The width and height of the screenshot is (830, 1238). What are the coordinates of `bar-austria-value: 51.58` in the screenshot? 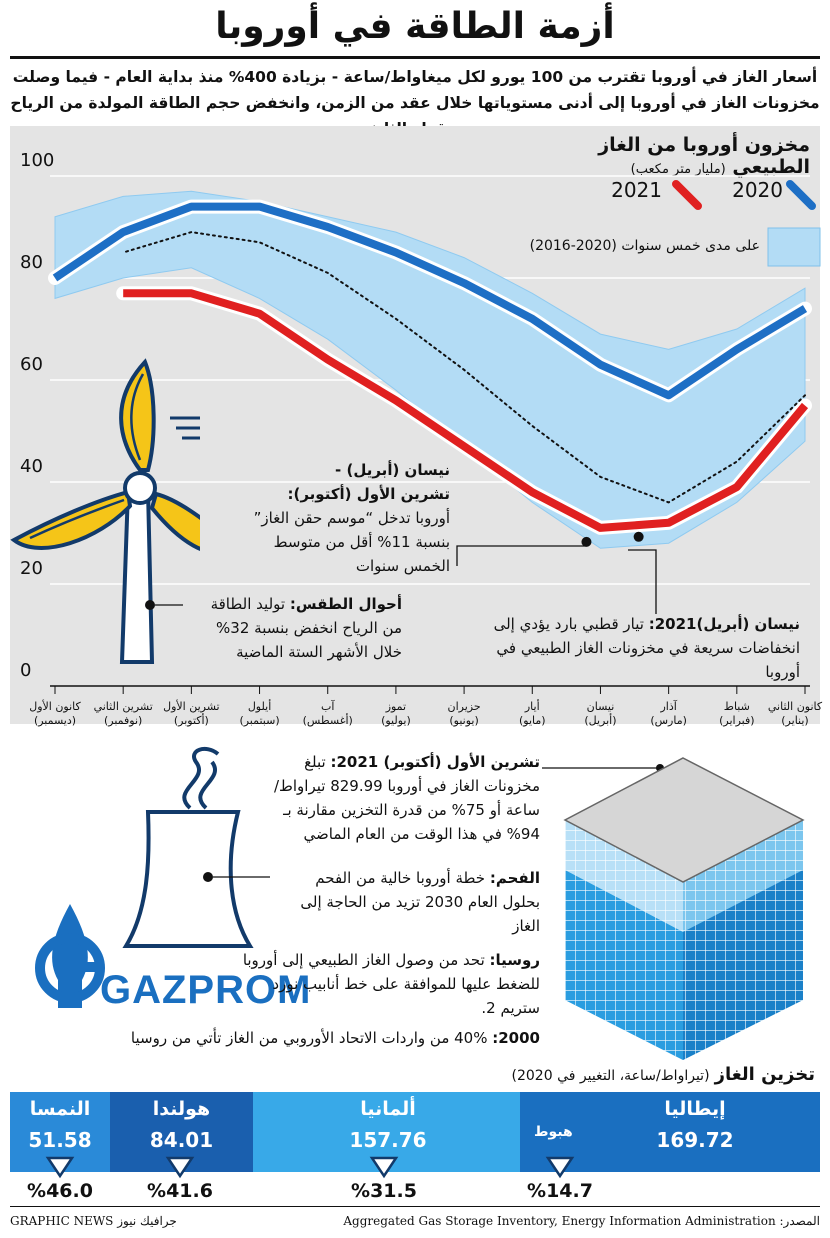 It's located at (60, 1140).